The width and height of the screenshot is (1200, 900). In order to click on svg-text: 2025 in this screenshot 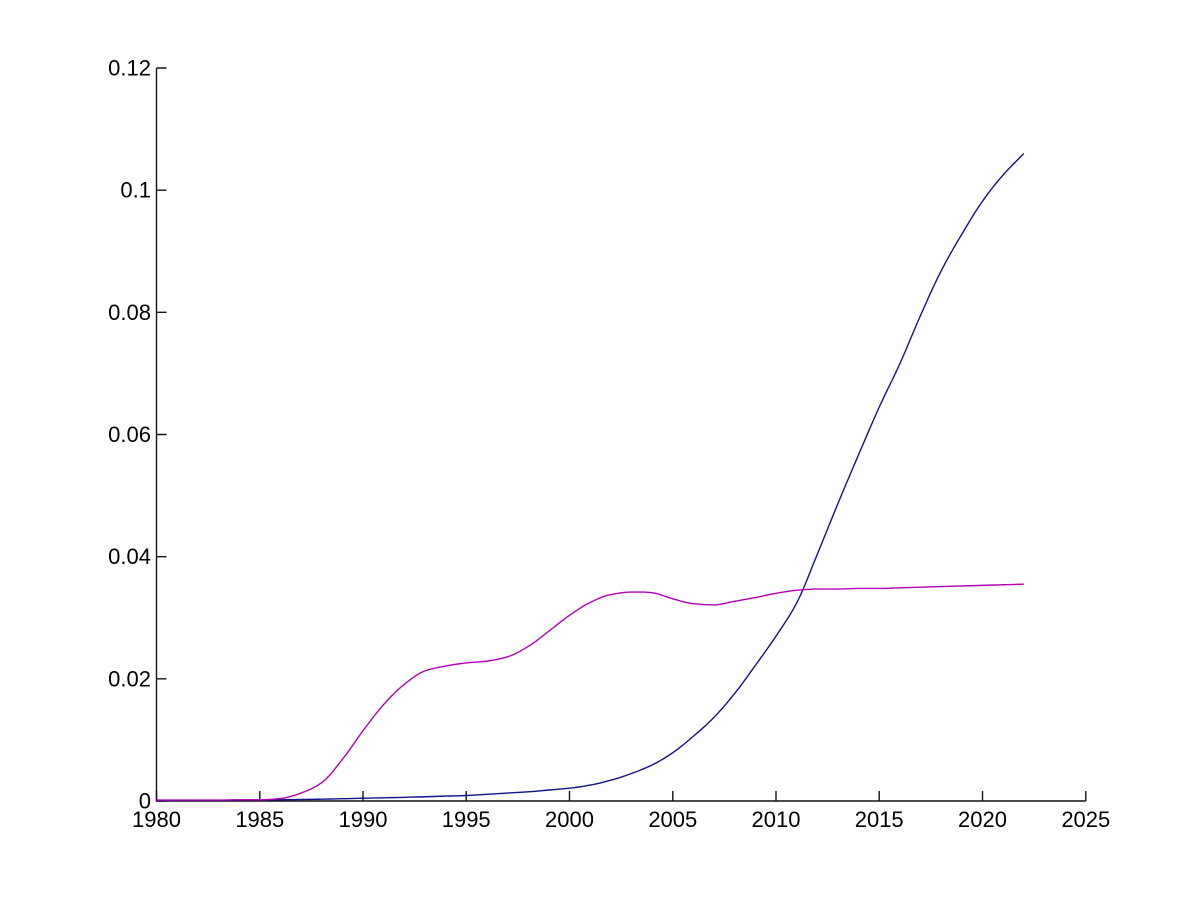, I will do `click(1085, 819)`.